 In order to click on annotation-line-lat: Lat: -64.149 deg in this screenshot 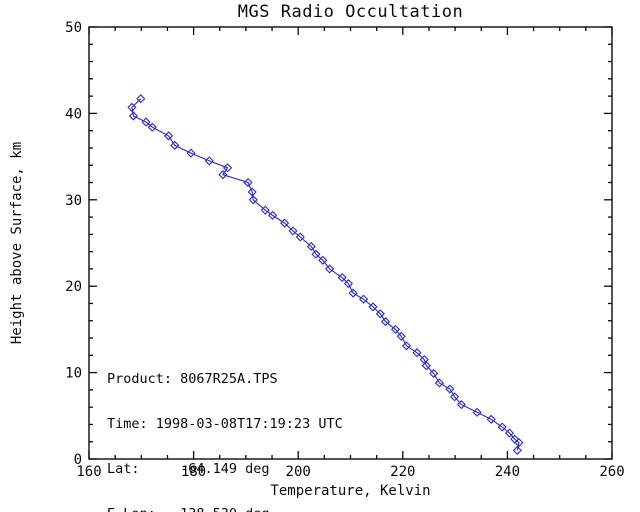, I will do `click(188, 469)`.